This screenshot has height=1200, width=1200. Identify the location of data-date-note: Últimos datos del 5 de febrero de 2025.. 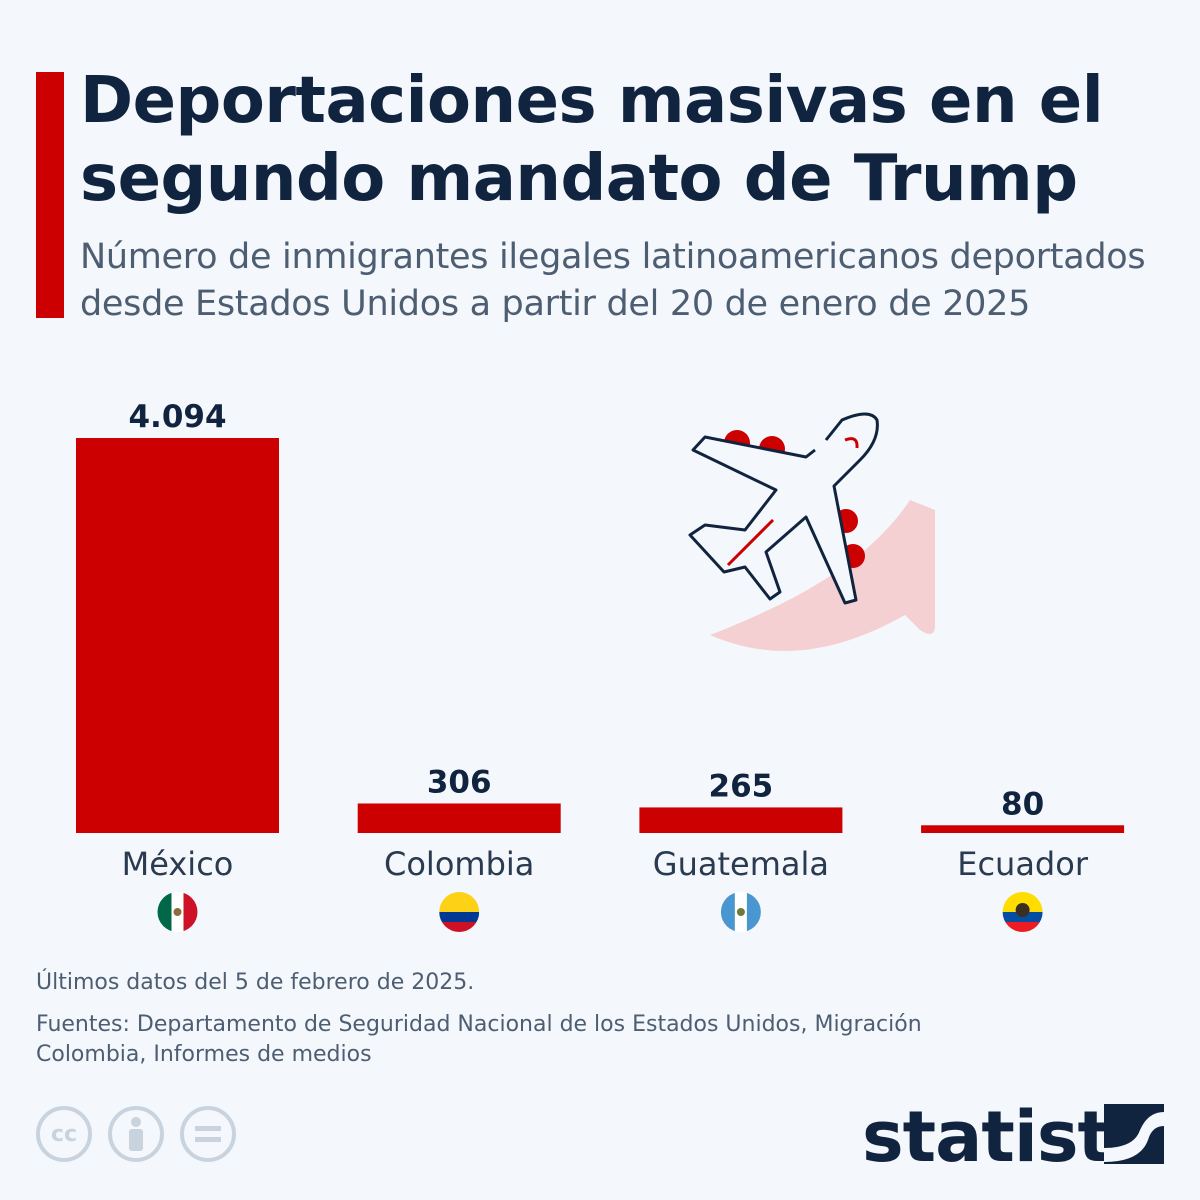
(255, 982).